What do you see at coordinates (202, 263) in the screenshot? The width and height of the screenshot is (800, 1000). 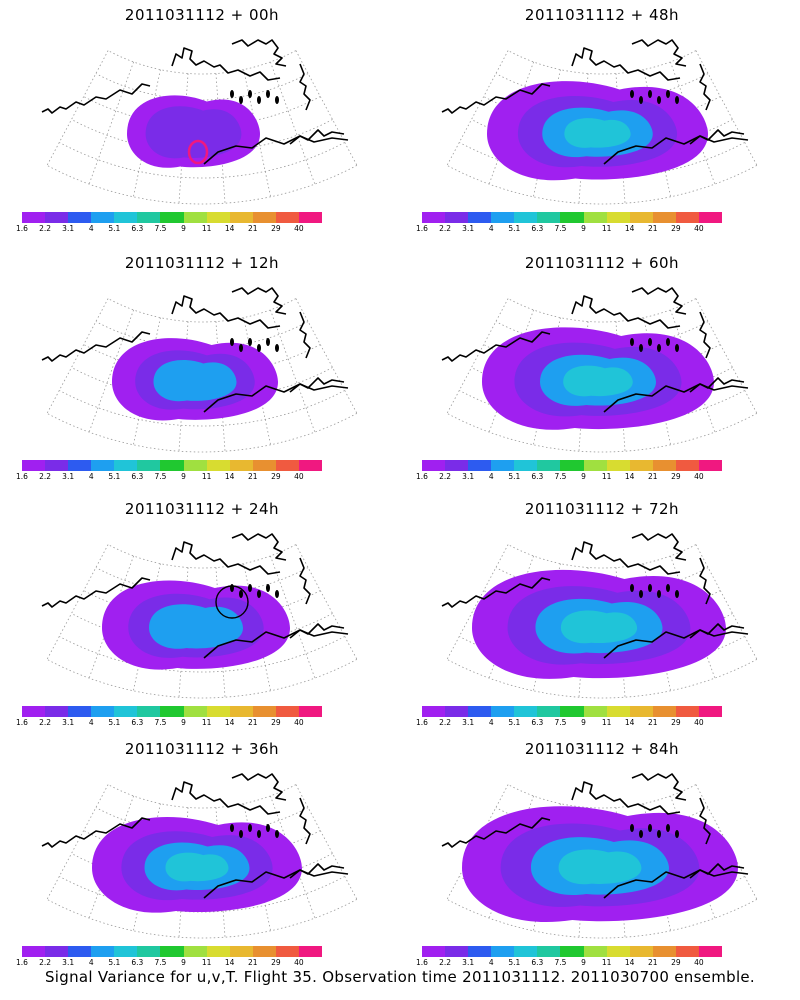 I see `panel-title: 2011031112 + 12h` at bounding box center [202, 263].